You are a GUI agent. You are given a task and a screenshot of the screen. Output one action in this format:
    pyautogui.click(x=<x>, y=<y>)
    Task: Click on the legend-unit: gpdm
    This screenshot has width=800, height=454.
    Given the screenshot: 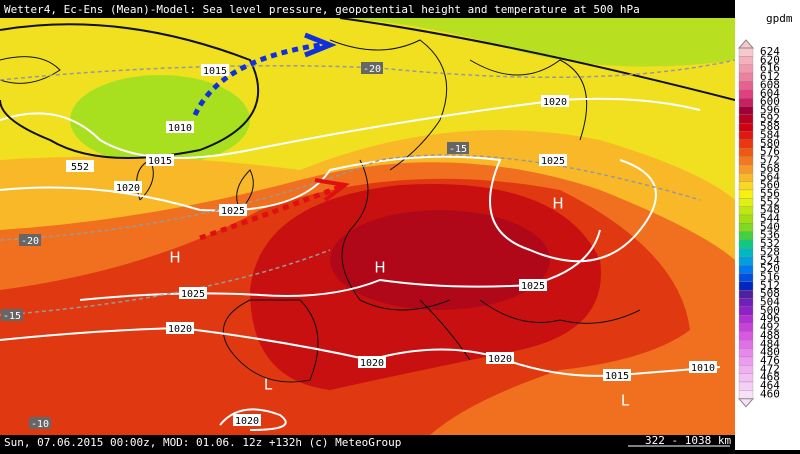 What is the action you would take?
    pyautogui.click(x=779, y=18)
    